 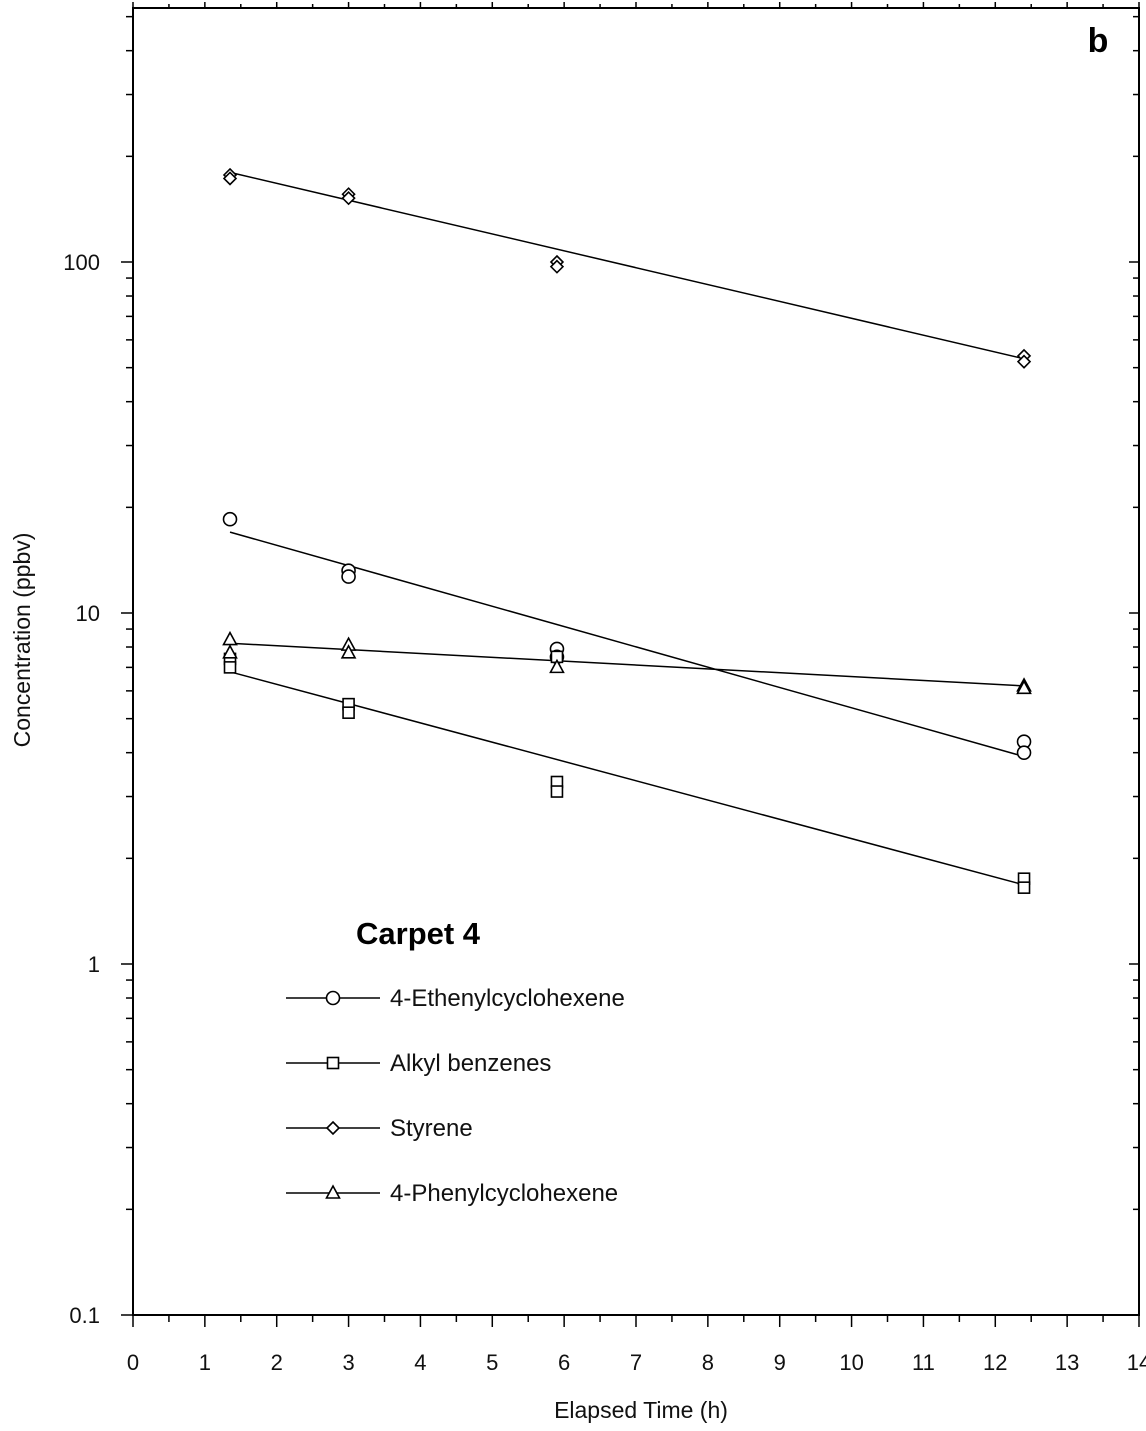 I want to click on x-tick-label: 9, so click(x=780, y=1362).